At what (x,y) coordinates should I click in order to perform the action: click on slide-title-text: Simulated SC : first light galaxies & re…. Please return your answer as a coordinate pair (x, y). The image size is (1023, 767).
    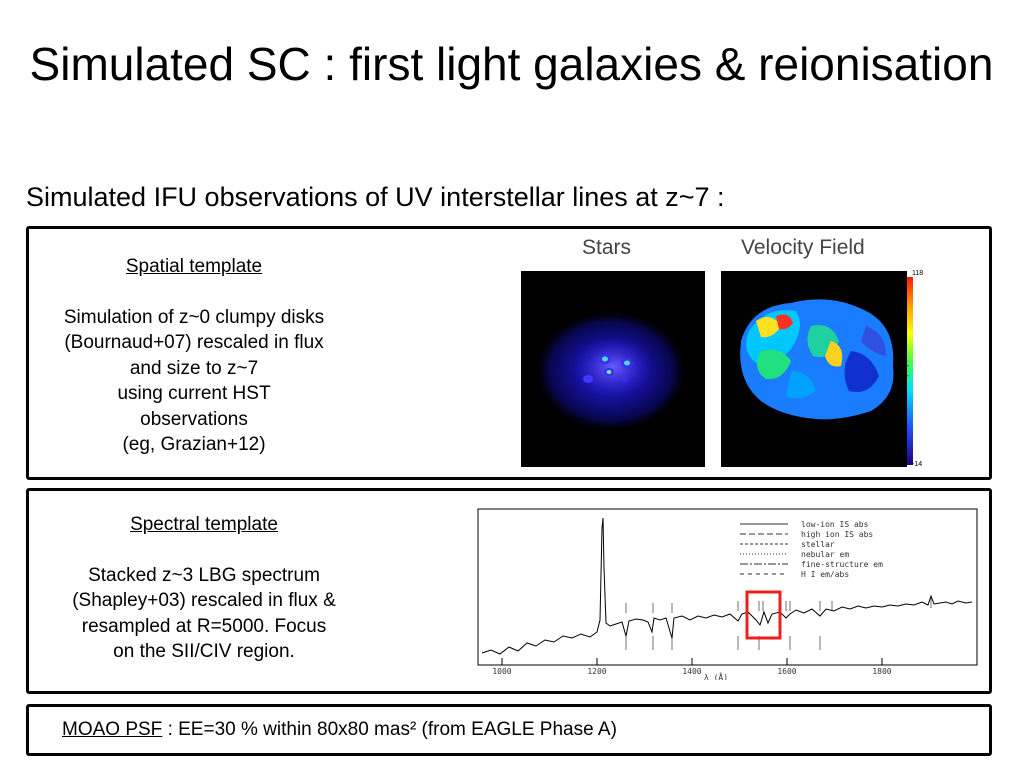
    Looking at the image, I should click on (511, 64).